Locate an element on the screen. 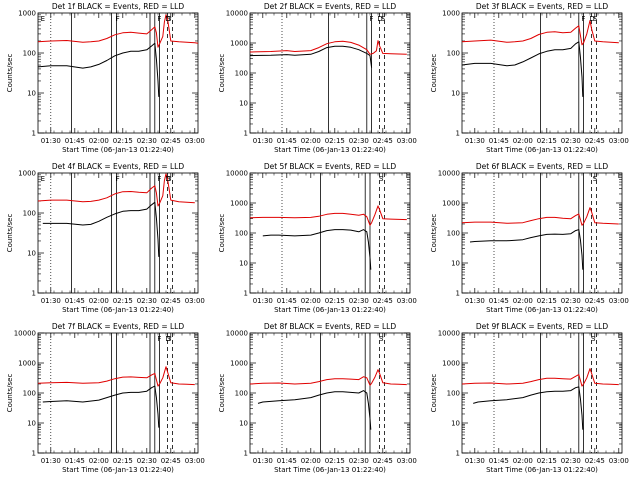 This screenshot has width=640, height=480. chart-title: Det 3f BLACK = Events, RED = LLD is located at coordinates (542, 6).